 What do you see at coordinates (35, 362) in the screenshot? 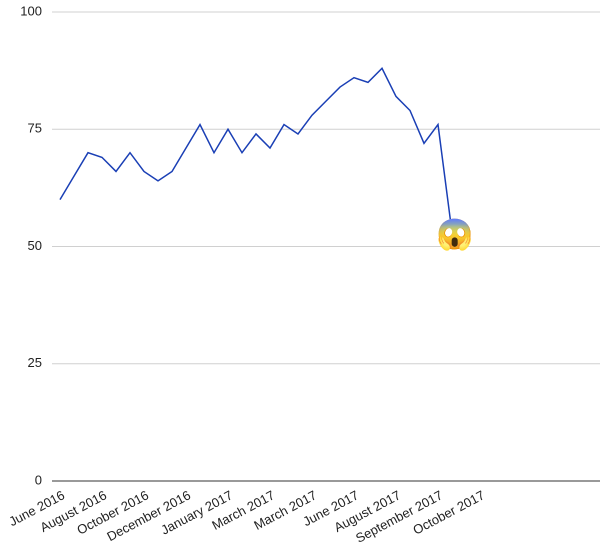
I see `y-tick-label: 25` at bounding box center [35, 362].